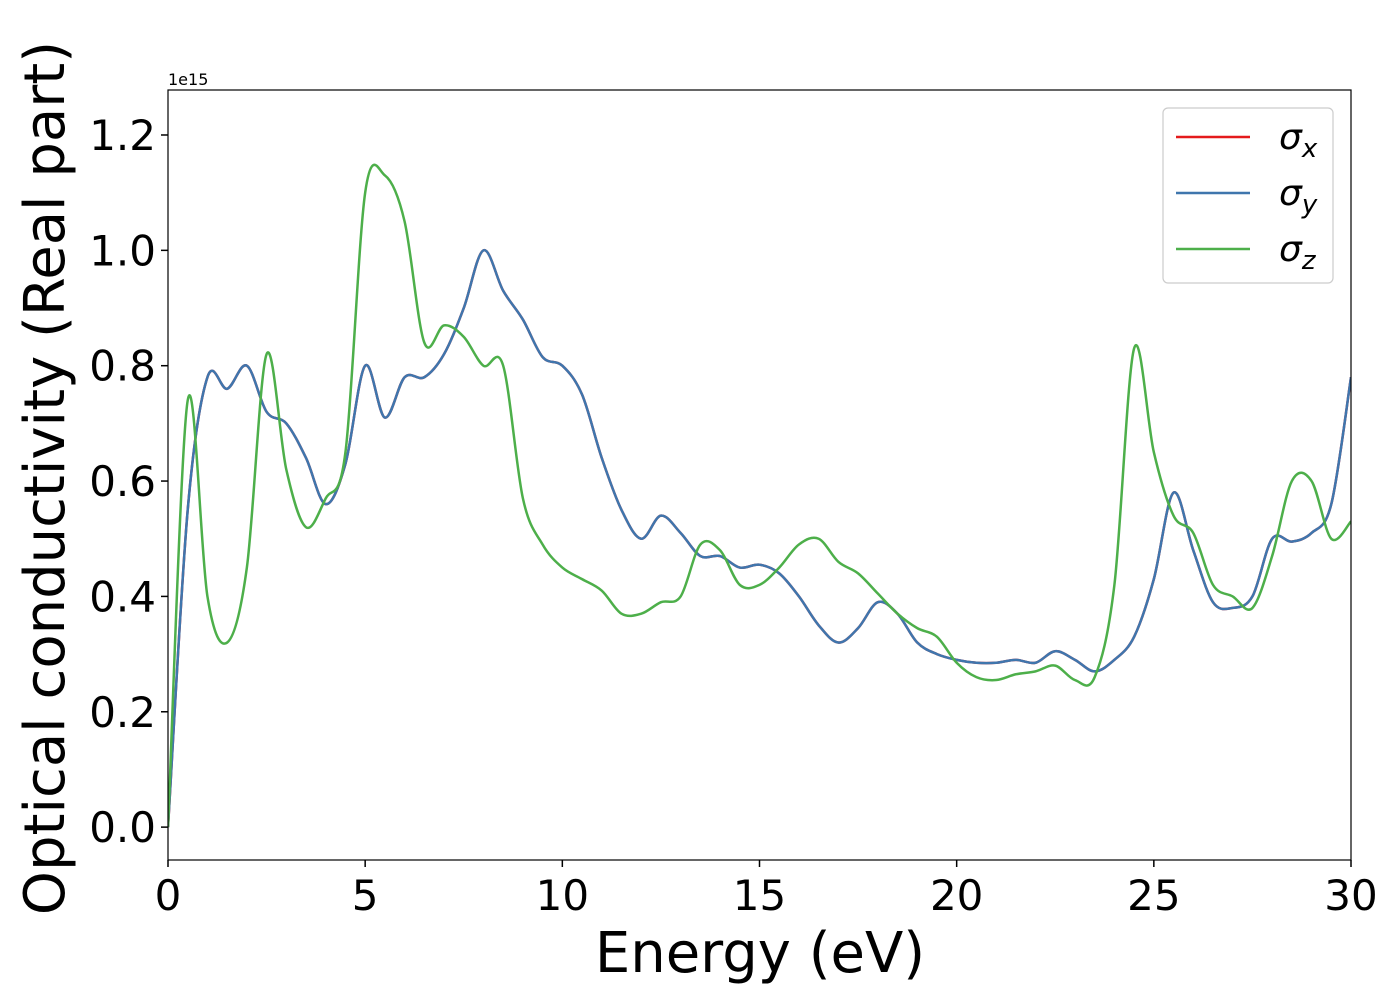  I want to click on x-tick-label: 20, so click(956, 895).